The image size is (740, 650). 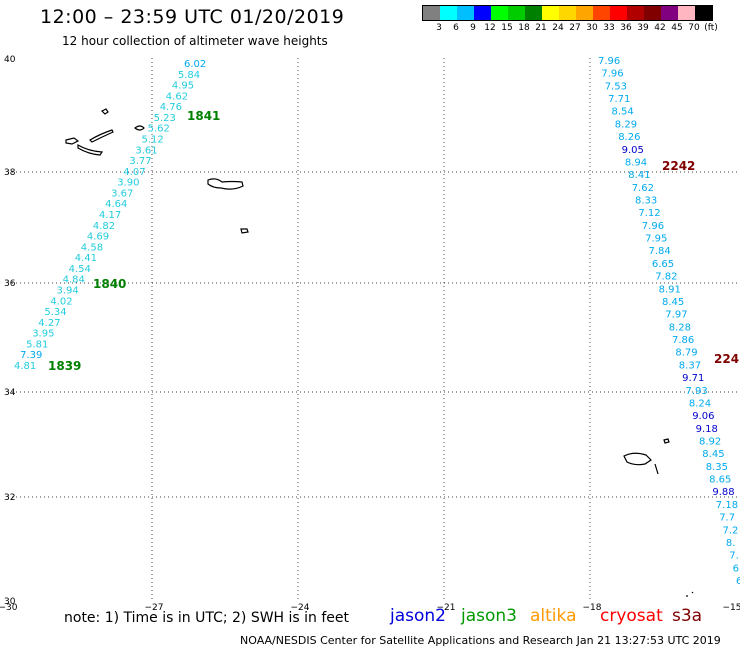 I want to click on wave-height-value: 4.69, so click(x=98, y=237).